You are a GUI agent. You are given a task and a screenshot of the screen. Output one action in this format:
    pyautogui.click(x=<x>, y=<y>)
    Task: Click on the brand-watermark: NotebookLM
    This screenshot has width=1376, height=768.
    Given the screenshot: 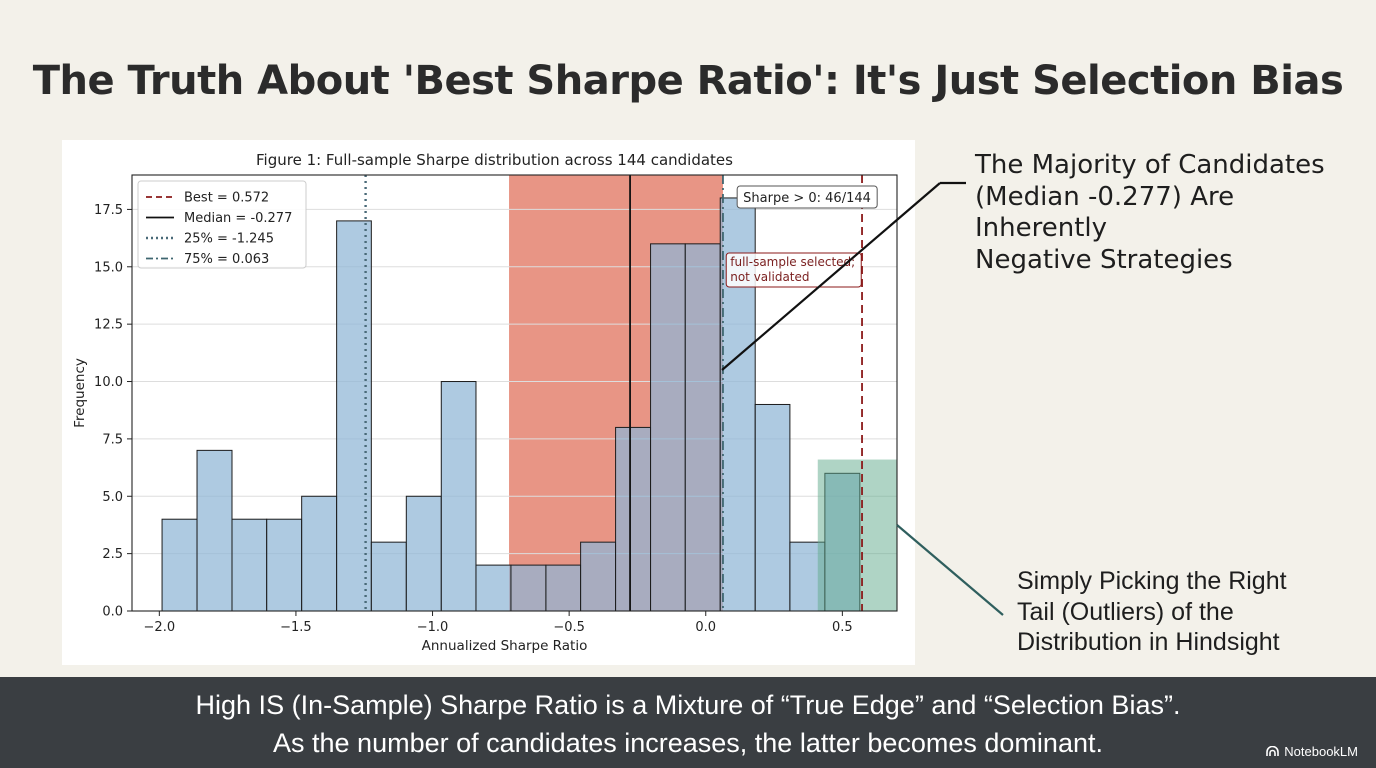 What is the action you would take?
    pyautogui.click(x=1312, y=751)
    